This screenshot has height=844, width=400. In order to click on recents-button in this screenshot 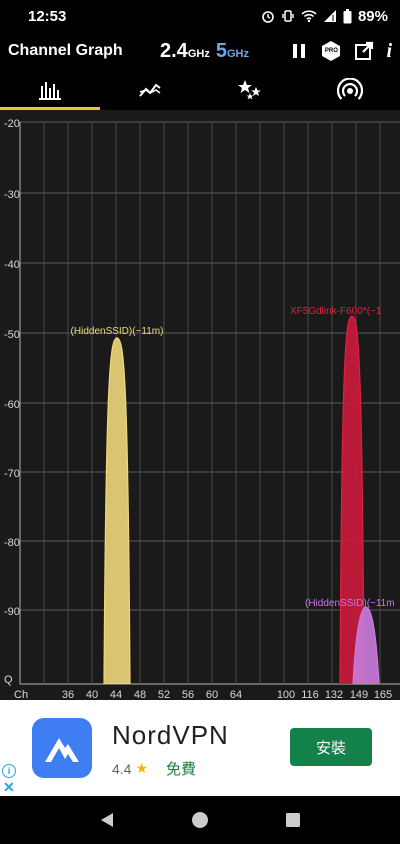, I will do `click(293, 820)`.